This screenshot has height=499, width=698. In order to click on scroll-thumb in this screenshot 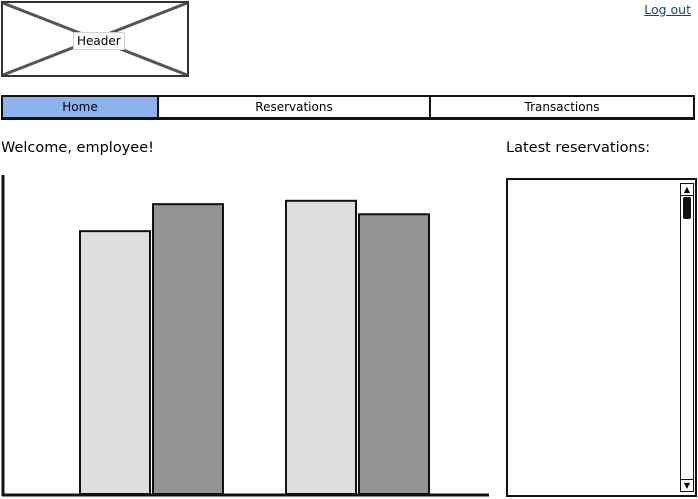, I will do `click(687, 208)`.